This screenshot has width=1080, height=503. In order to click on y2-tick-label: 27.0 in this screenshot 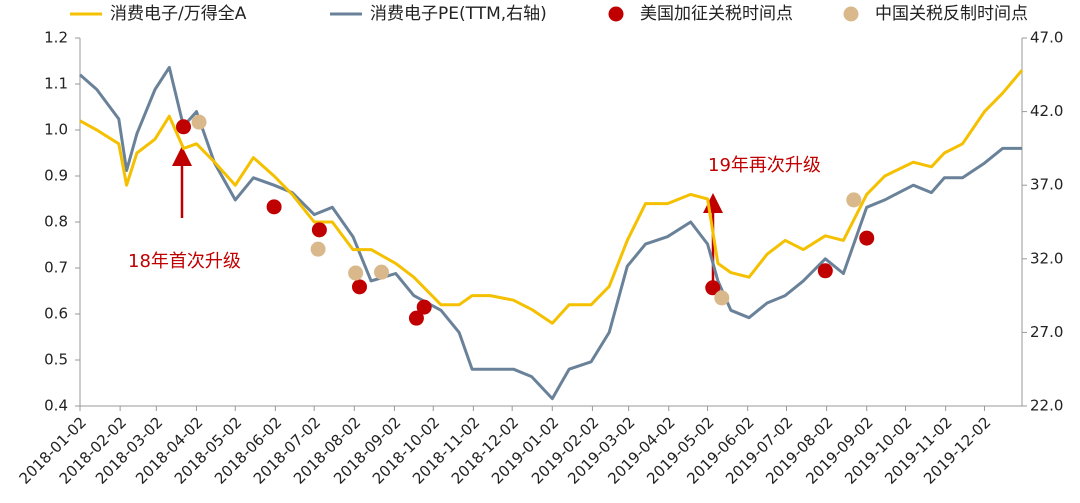, I will do `click(1046, 332)`.